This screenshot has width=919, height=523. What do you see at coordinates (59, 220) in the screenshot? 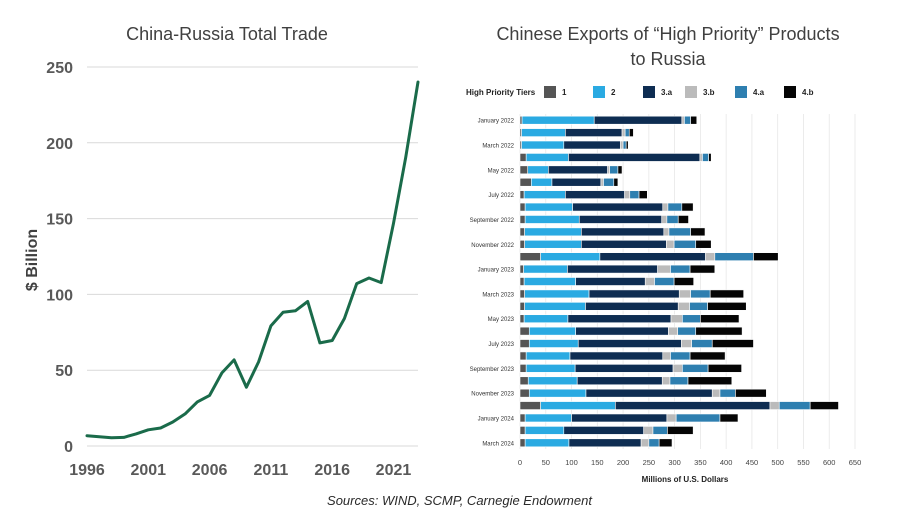
I see `left-y-tick-label: 150` at bounding box center [59, 220].